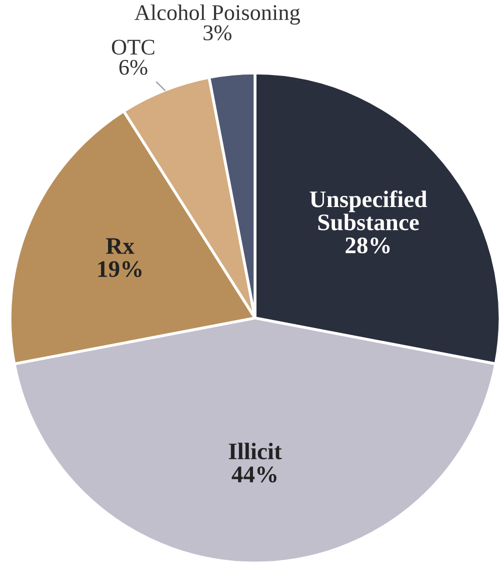 The width and height of the screenshot is (499, 564). What do you see at coordinates (254, 474) in the screenshot?
I see `data-label: 44%` at bounding box center [254, 474].